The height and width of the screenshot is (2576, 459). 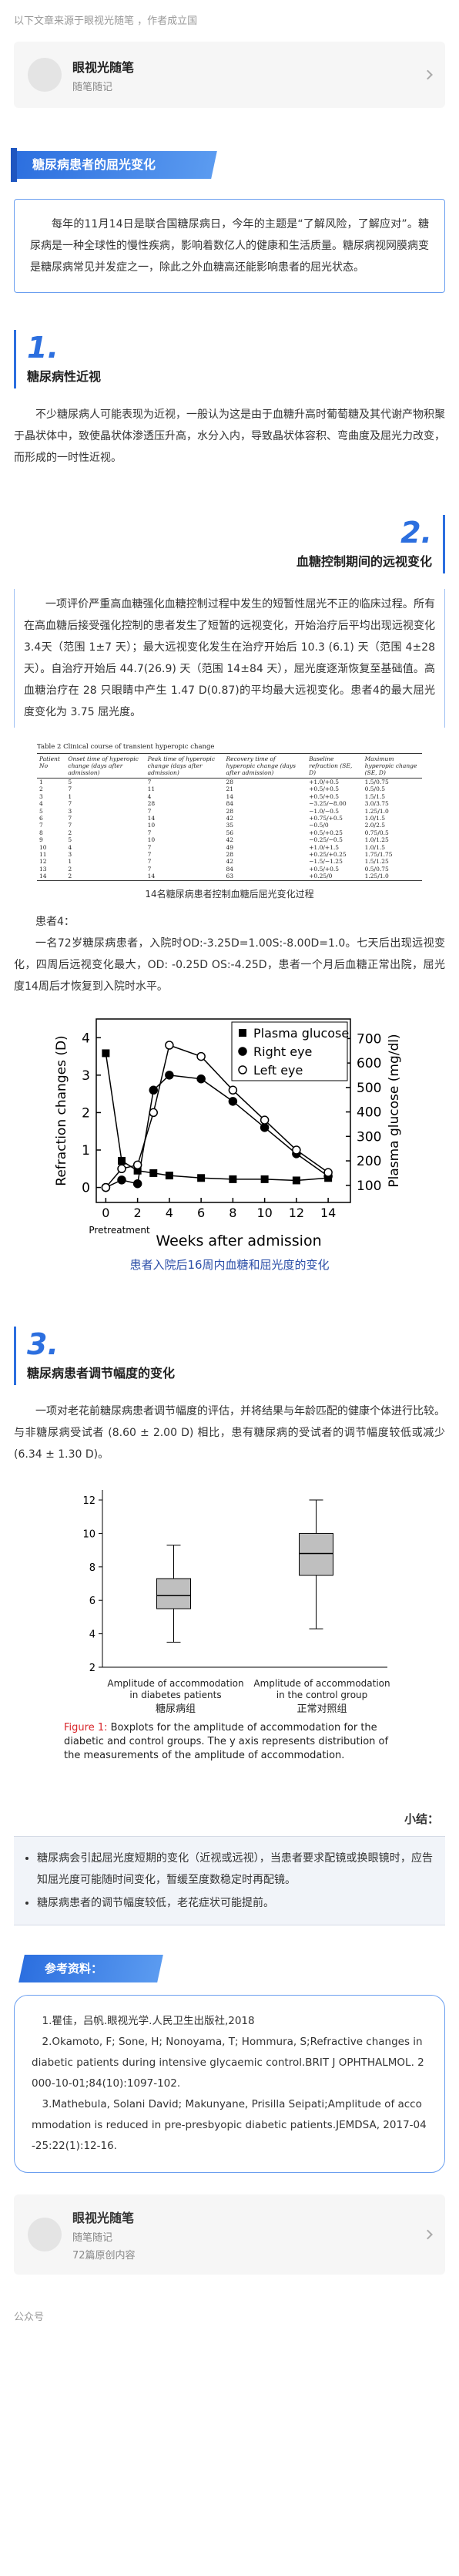 I want to click on heading: 2. 血糖控制期间的远视变化, so click(x=229, y=544).